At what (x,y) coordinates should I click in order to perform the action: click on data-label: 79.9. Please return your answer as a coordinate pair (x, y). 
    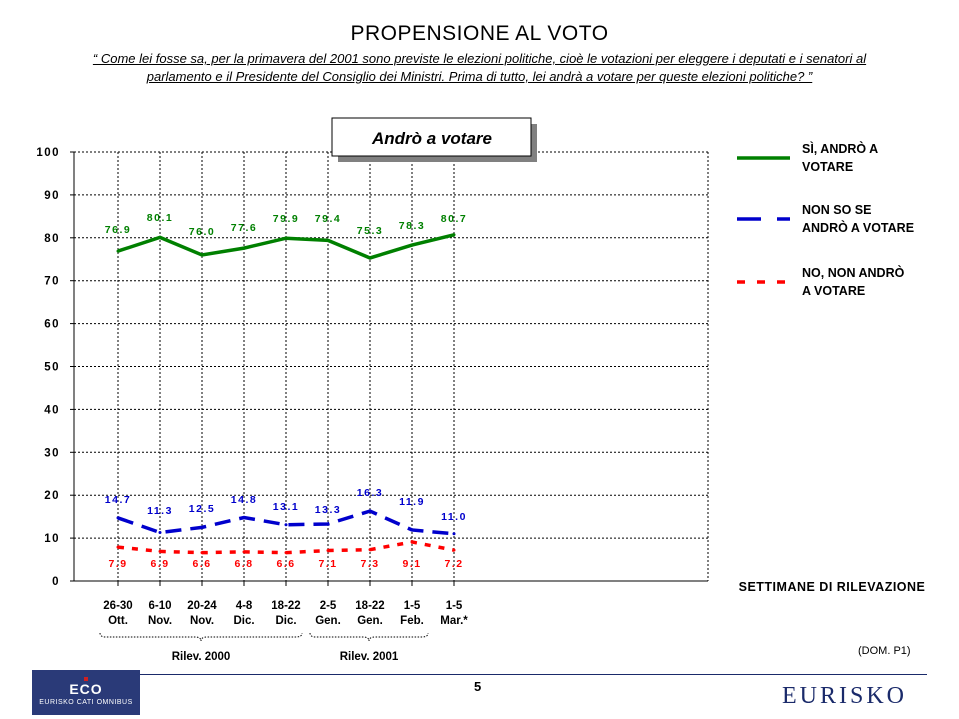
    Looking at the image, I should click on (286, 219).